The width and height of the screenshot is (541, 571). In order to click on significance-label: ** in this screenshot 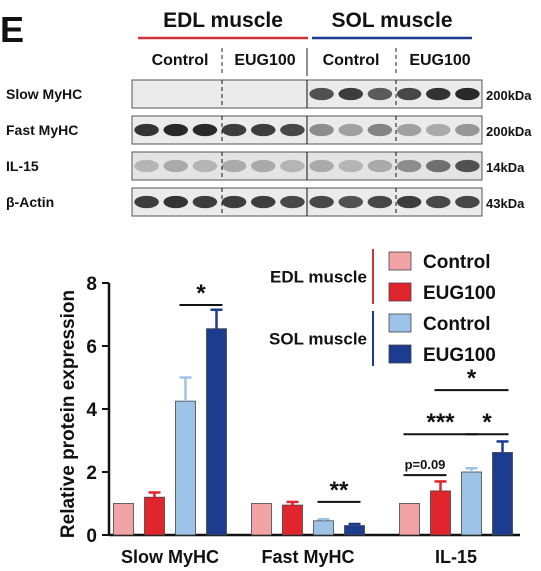, I will do `click(339, 490)`.